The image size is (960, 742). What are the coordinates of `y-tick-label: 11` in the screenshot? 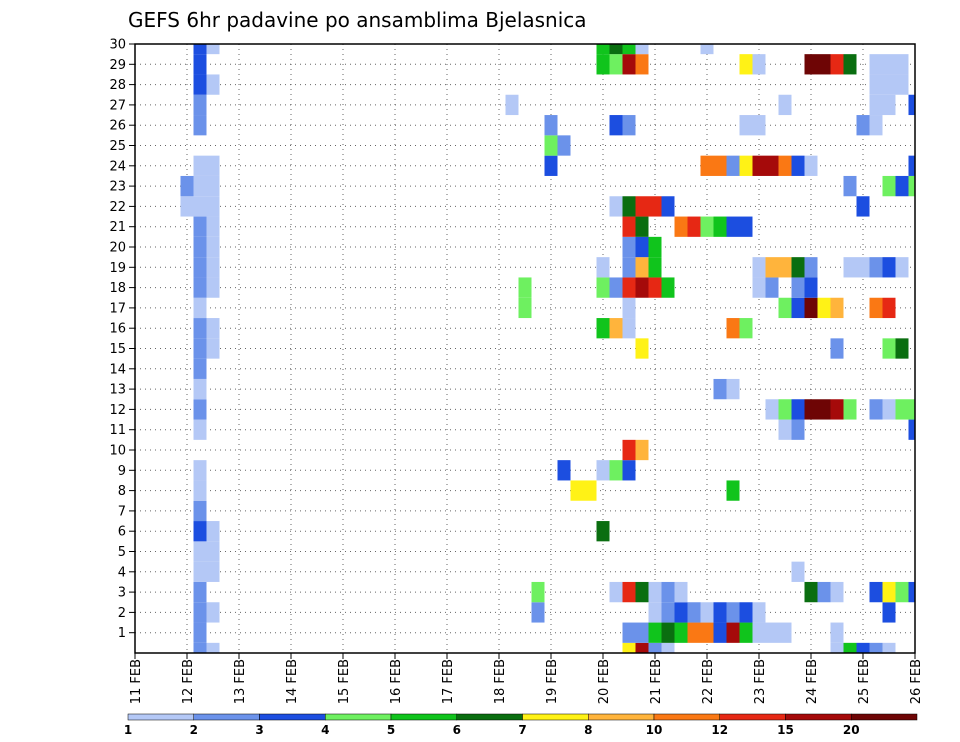 It's located at (117, 430).